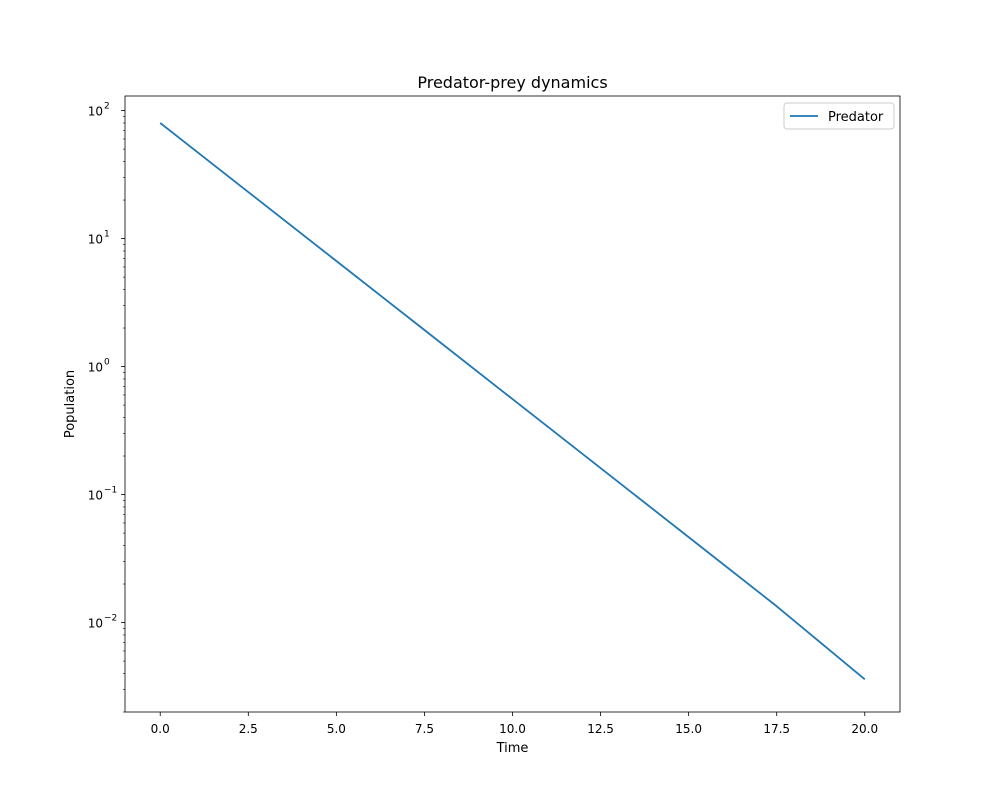 The width and height of the screenshot is (1000, 800). Describe the element at coordinates (107, 363) in the screenshot. I see `y-tick-exponent: 0` at that location.